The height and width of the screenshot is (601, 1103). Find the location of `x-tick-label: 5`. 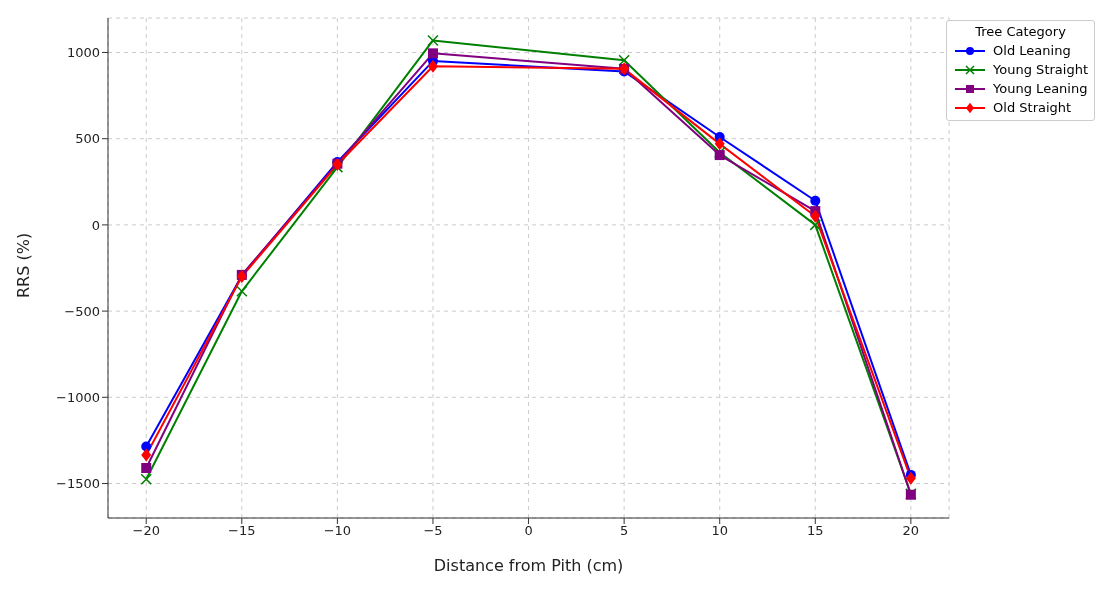

x-tick-label: 5 is located at coordinates (624, 531).